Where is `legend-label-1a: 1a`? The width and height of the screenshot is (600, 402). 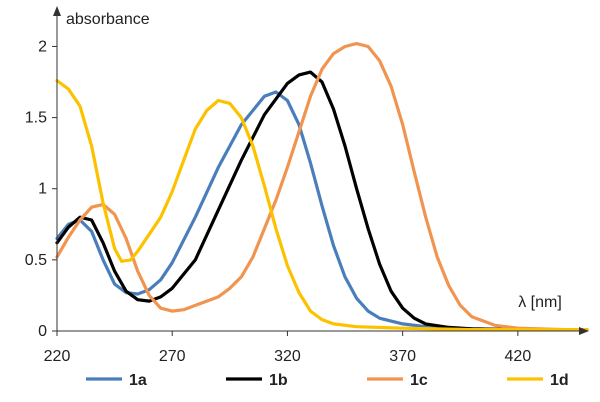
legend-label-1a: 1a is located at coordinates (138, 380).